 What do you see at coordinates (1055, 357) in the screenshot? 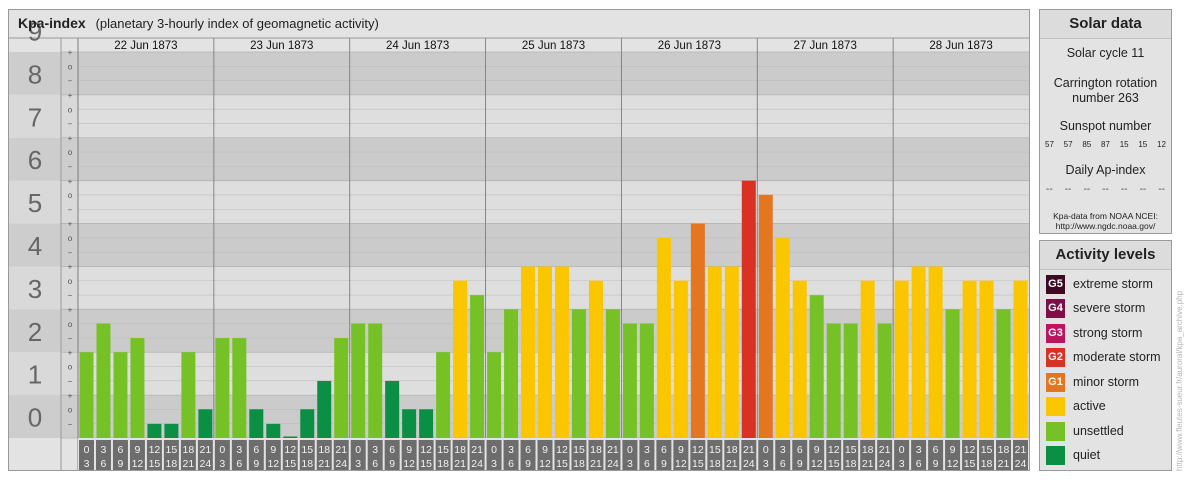
I see `level-swatch: G2` at bounding box center [1055, 357].